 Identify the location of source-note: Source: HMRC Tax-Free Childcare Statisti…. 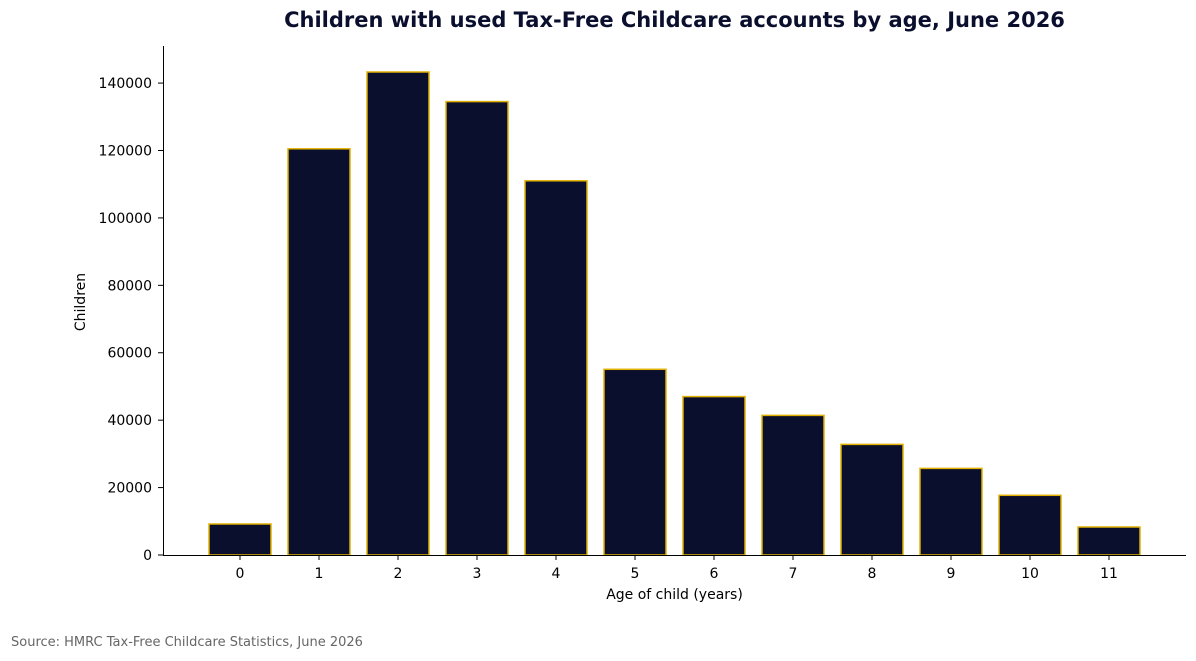
(187, 642).